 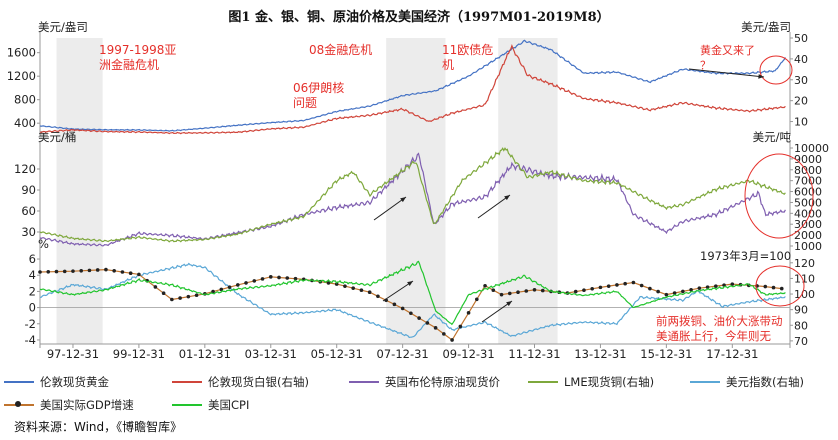 I want to click on x-tick-label: 01-12-31, so click(x=205, y=354).